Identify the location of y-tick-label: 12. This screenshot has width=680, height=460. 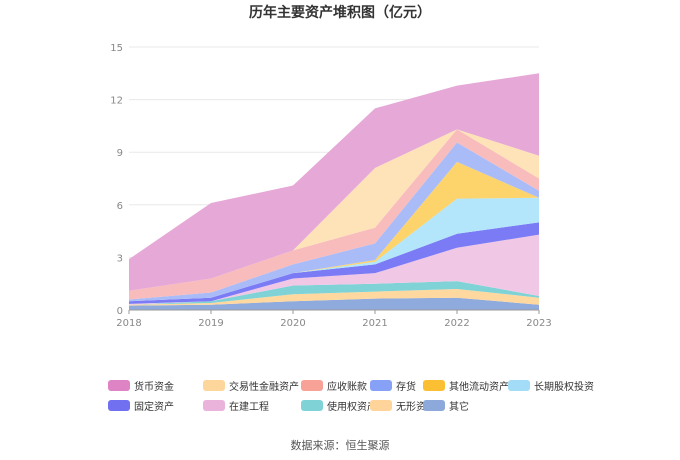
(116, 101).